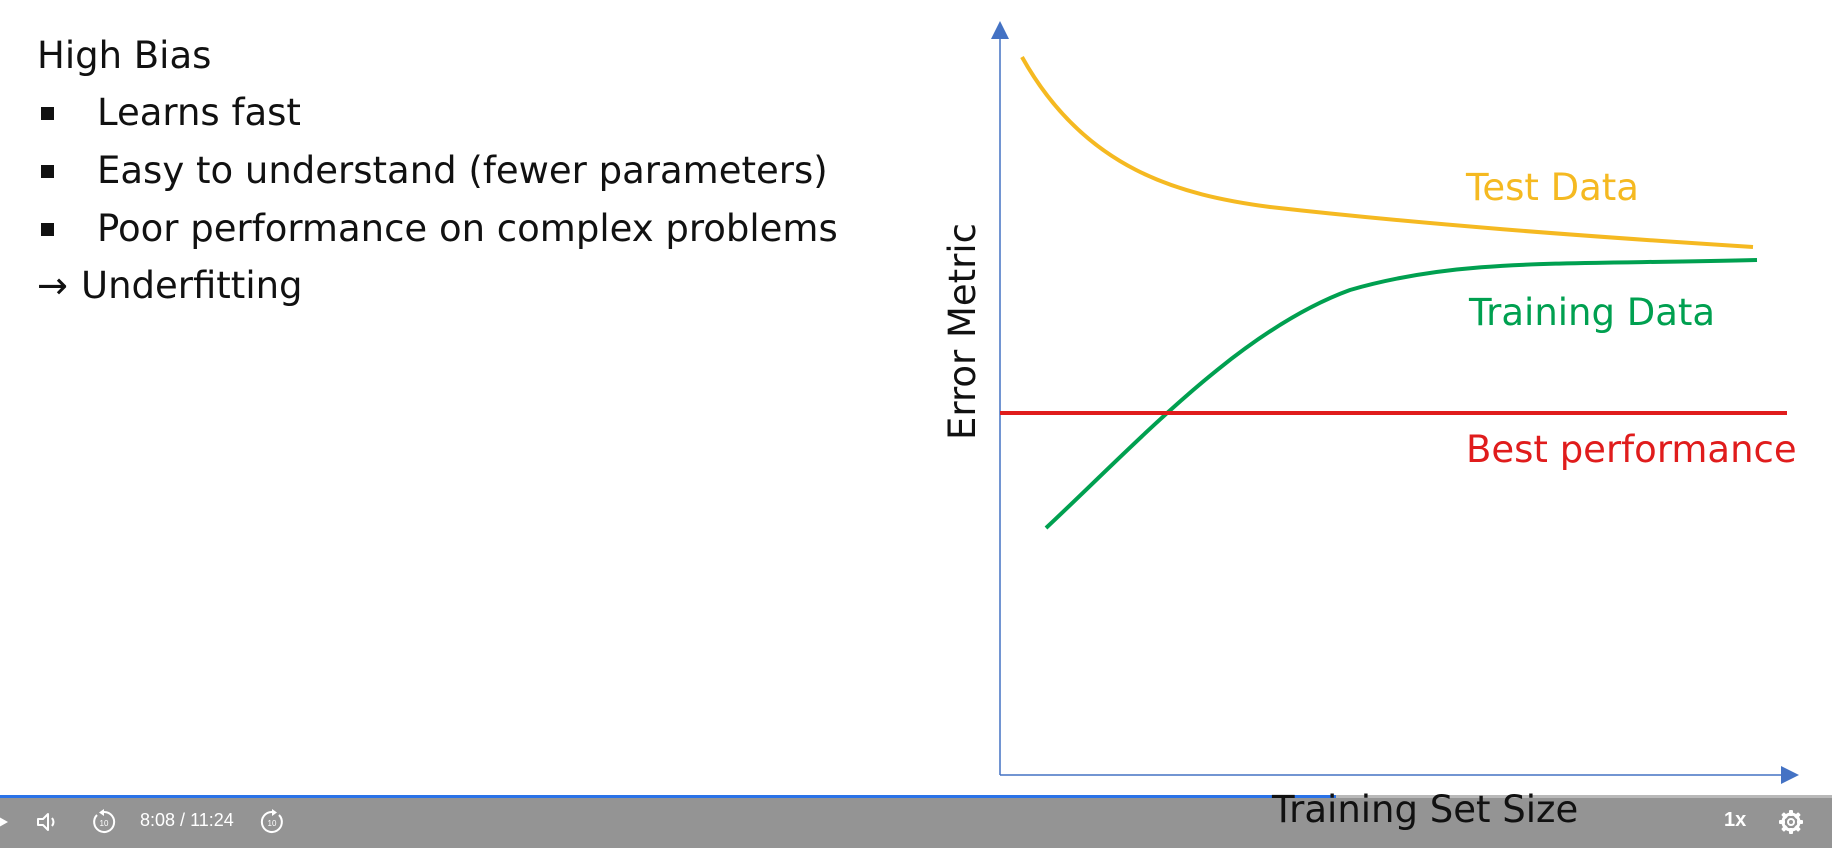  Describe the element at coordinates (668, 796) in the screenshot. I see `progress-fill` at that location.